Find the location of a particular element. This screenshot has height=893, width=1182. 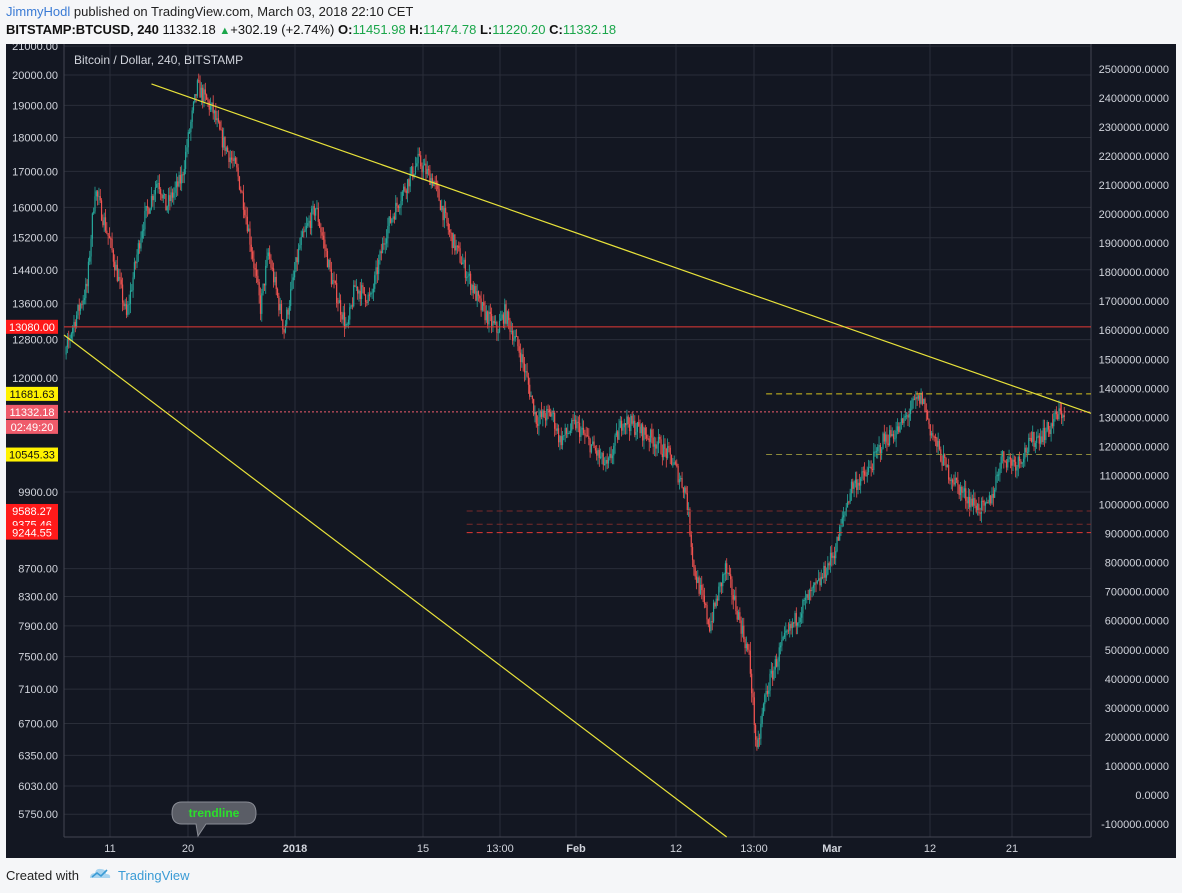

x-tick-label: 11 is located at coordinates (109, 849).